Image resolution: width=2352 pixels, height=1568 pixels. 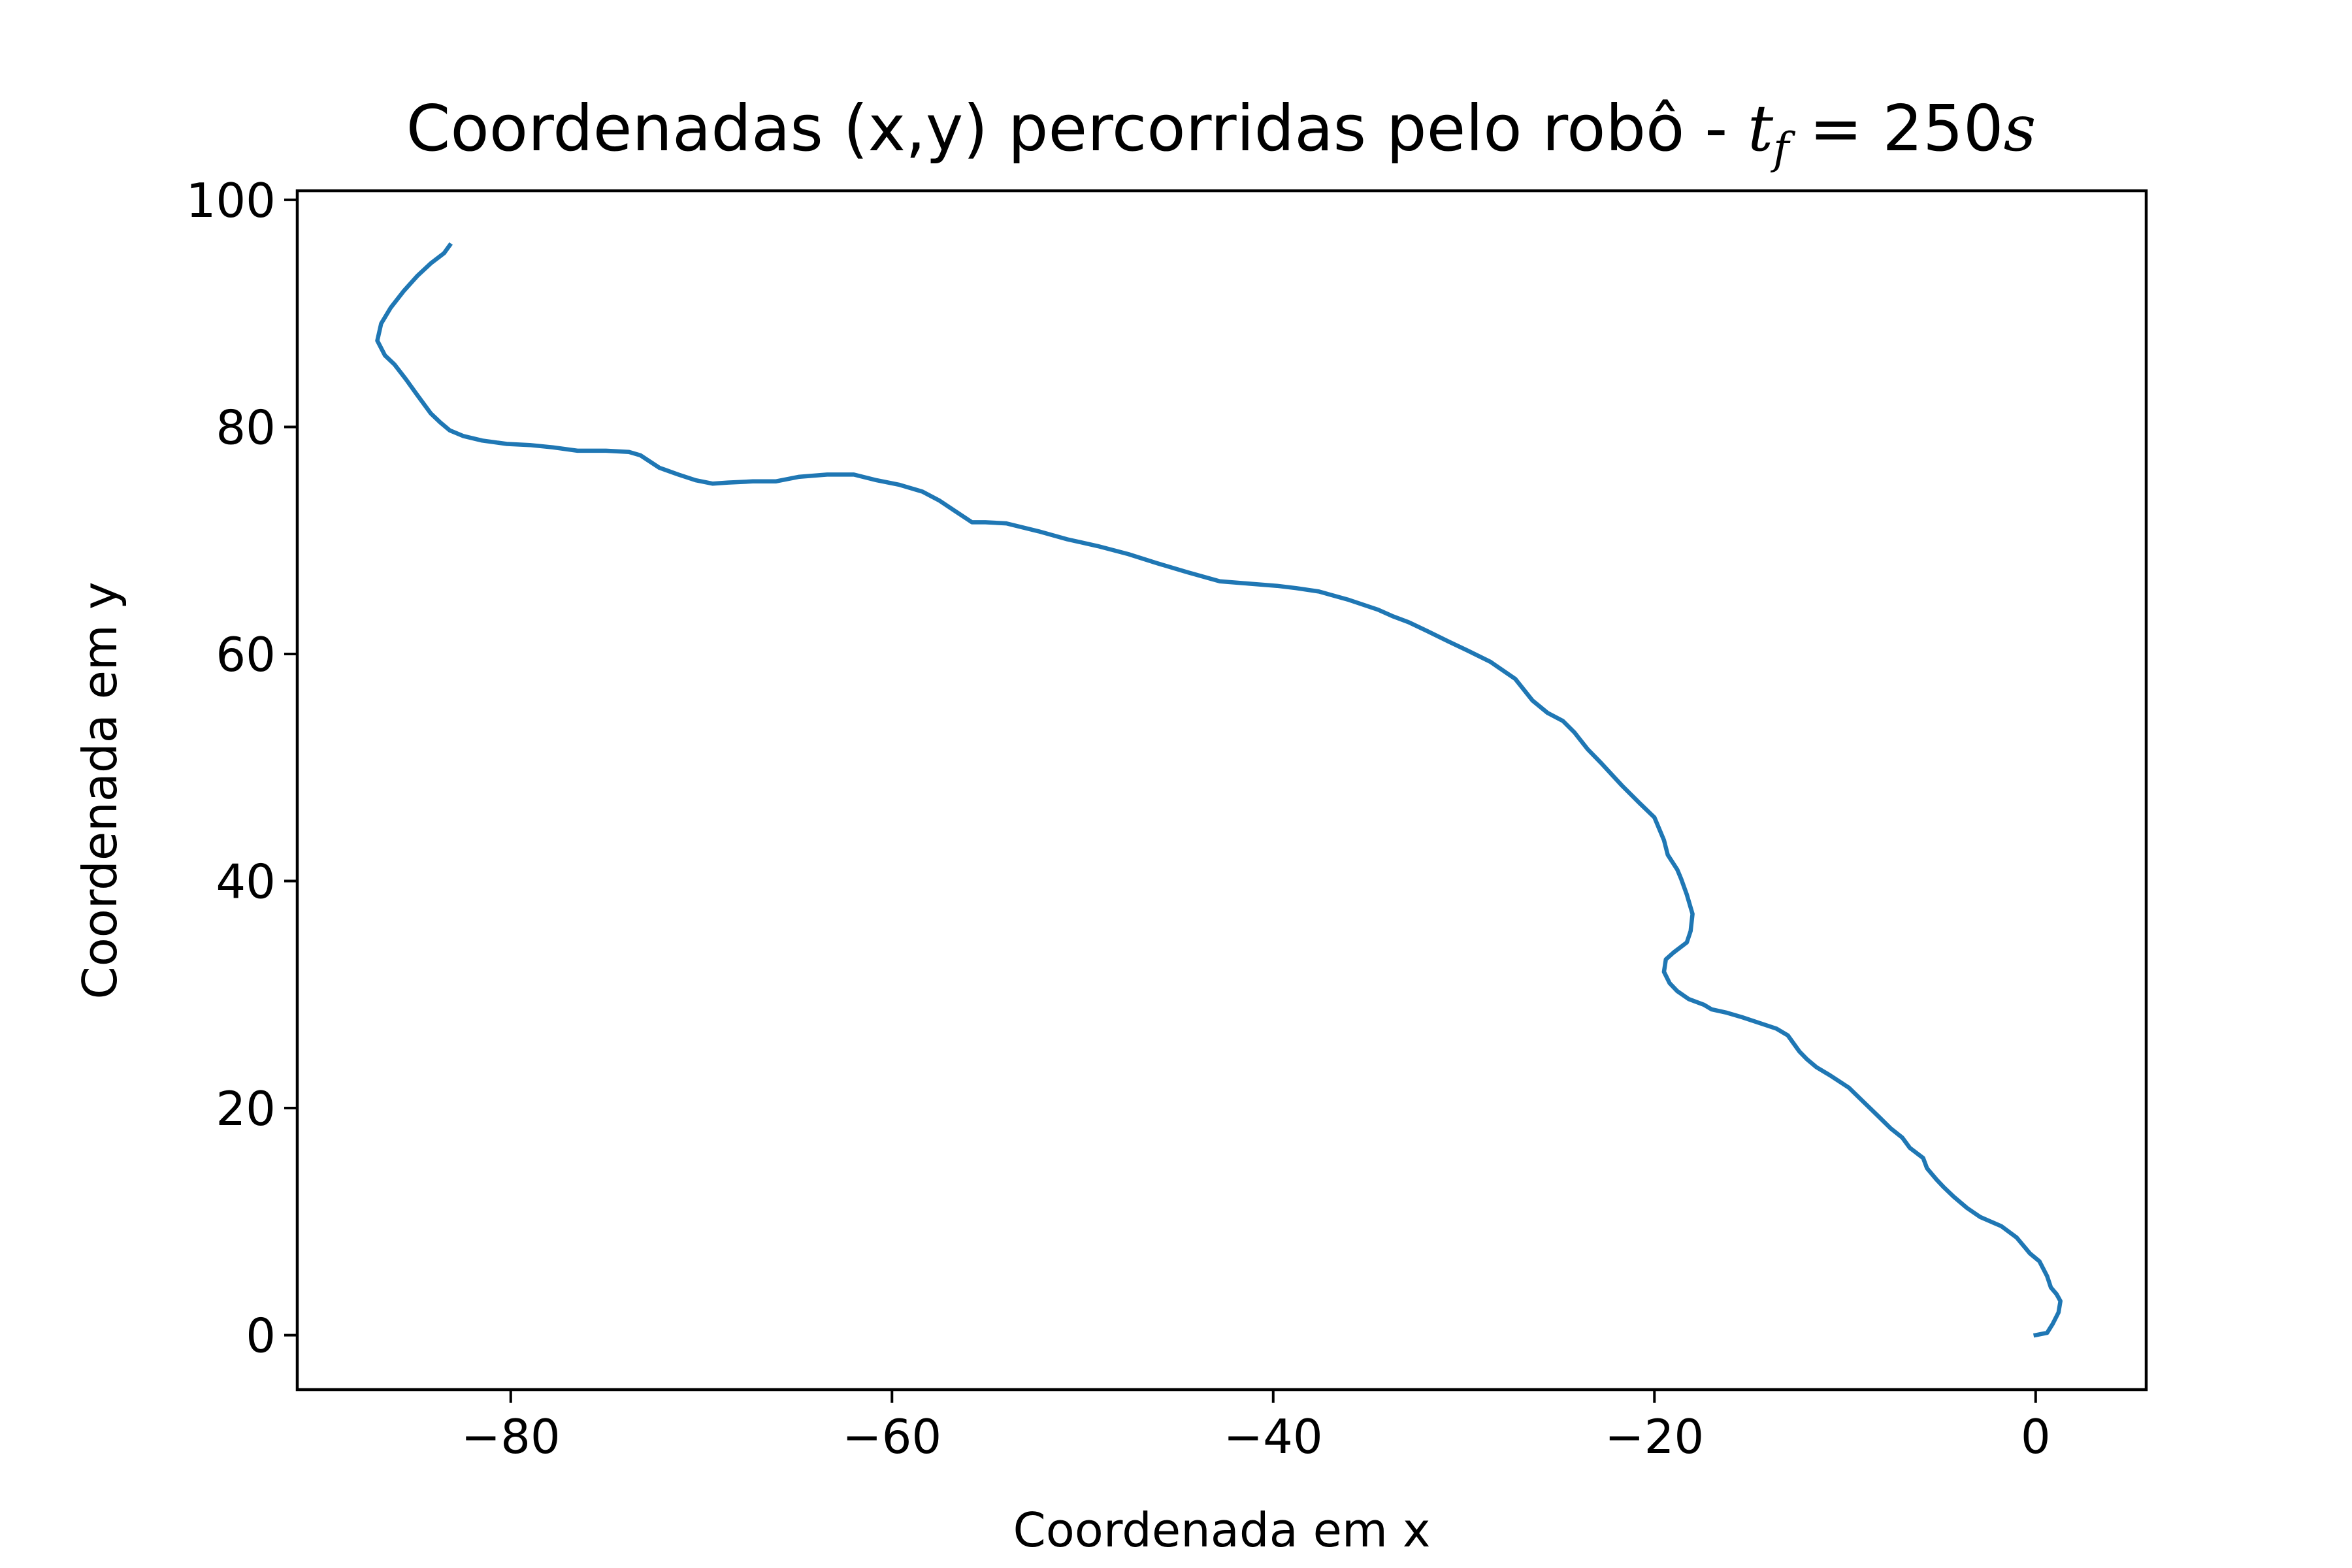 I want to click on x-axis-label: Coordenada em x, so click(x=1221, y=1530).